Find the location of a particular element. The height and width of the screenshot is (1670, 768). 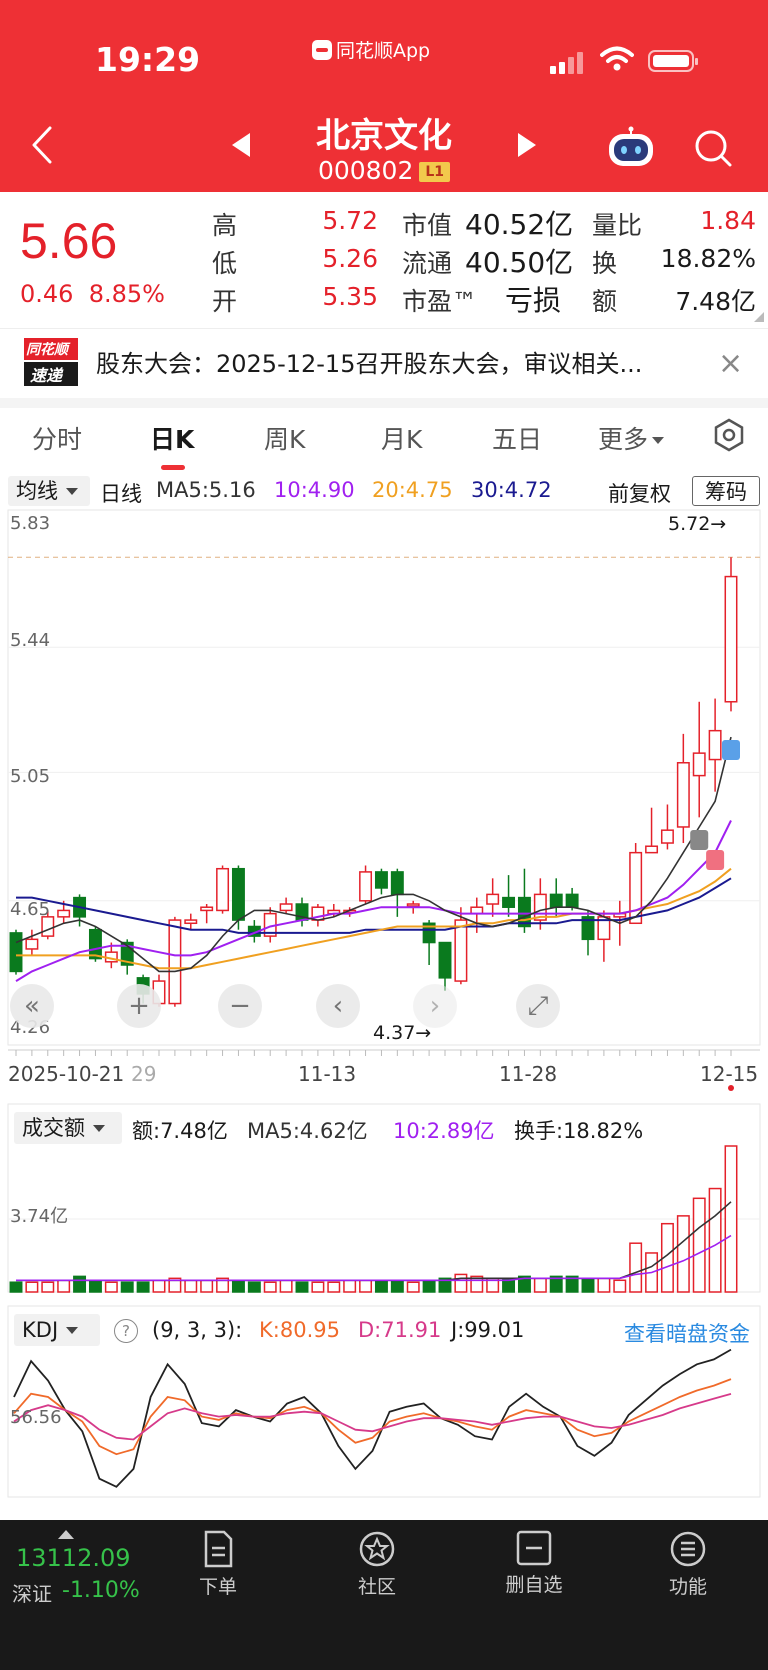

kdj-indicator-selector: KDJ is located at coordinates (57, 1330).